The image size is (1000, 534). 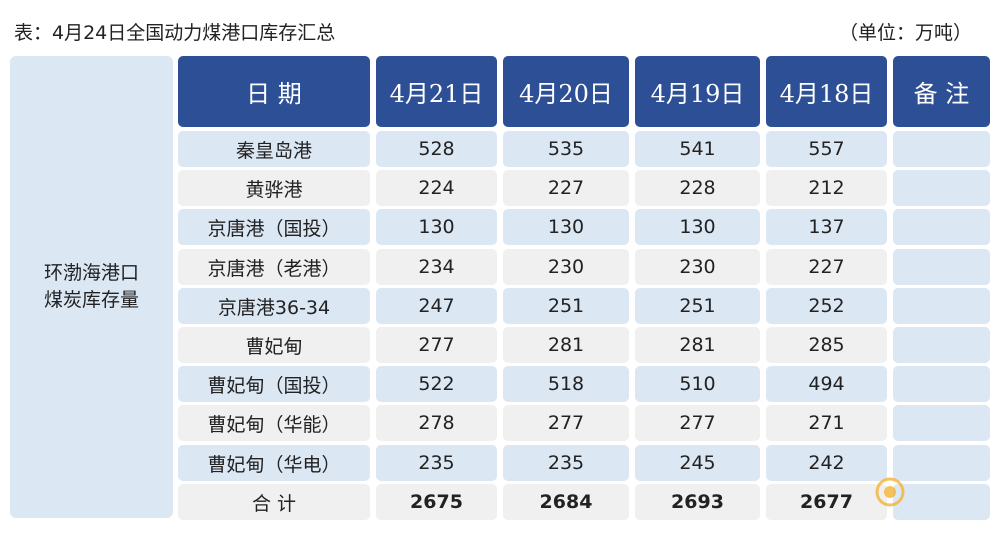 I want to click on total-value-cell: 2693, so click(x=697, y=502).